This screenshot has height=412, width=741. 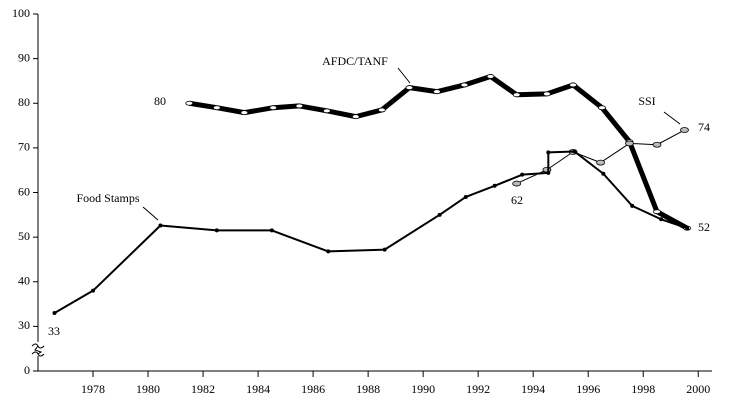 I want to click on data-label: 52, so click(x=704, y=227).